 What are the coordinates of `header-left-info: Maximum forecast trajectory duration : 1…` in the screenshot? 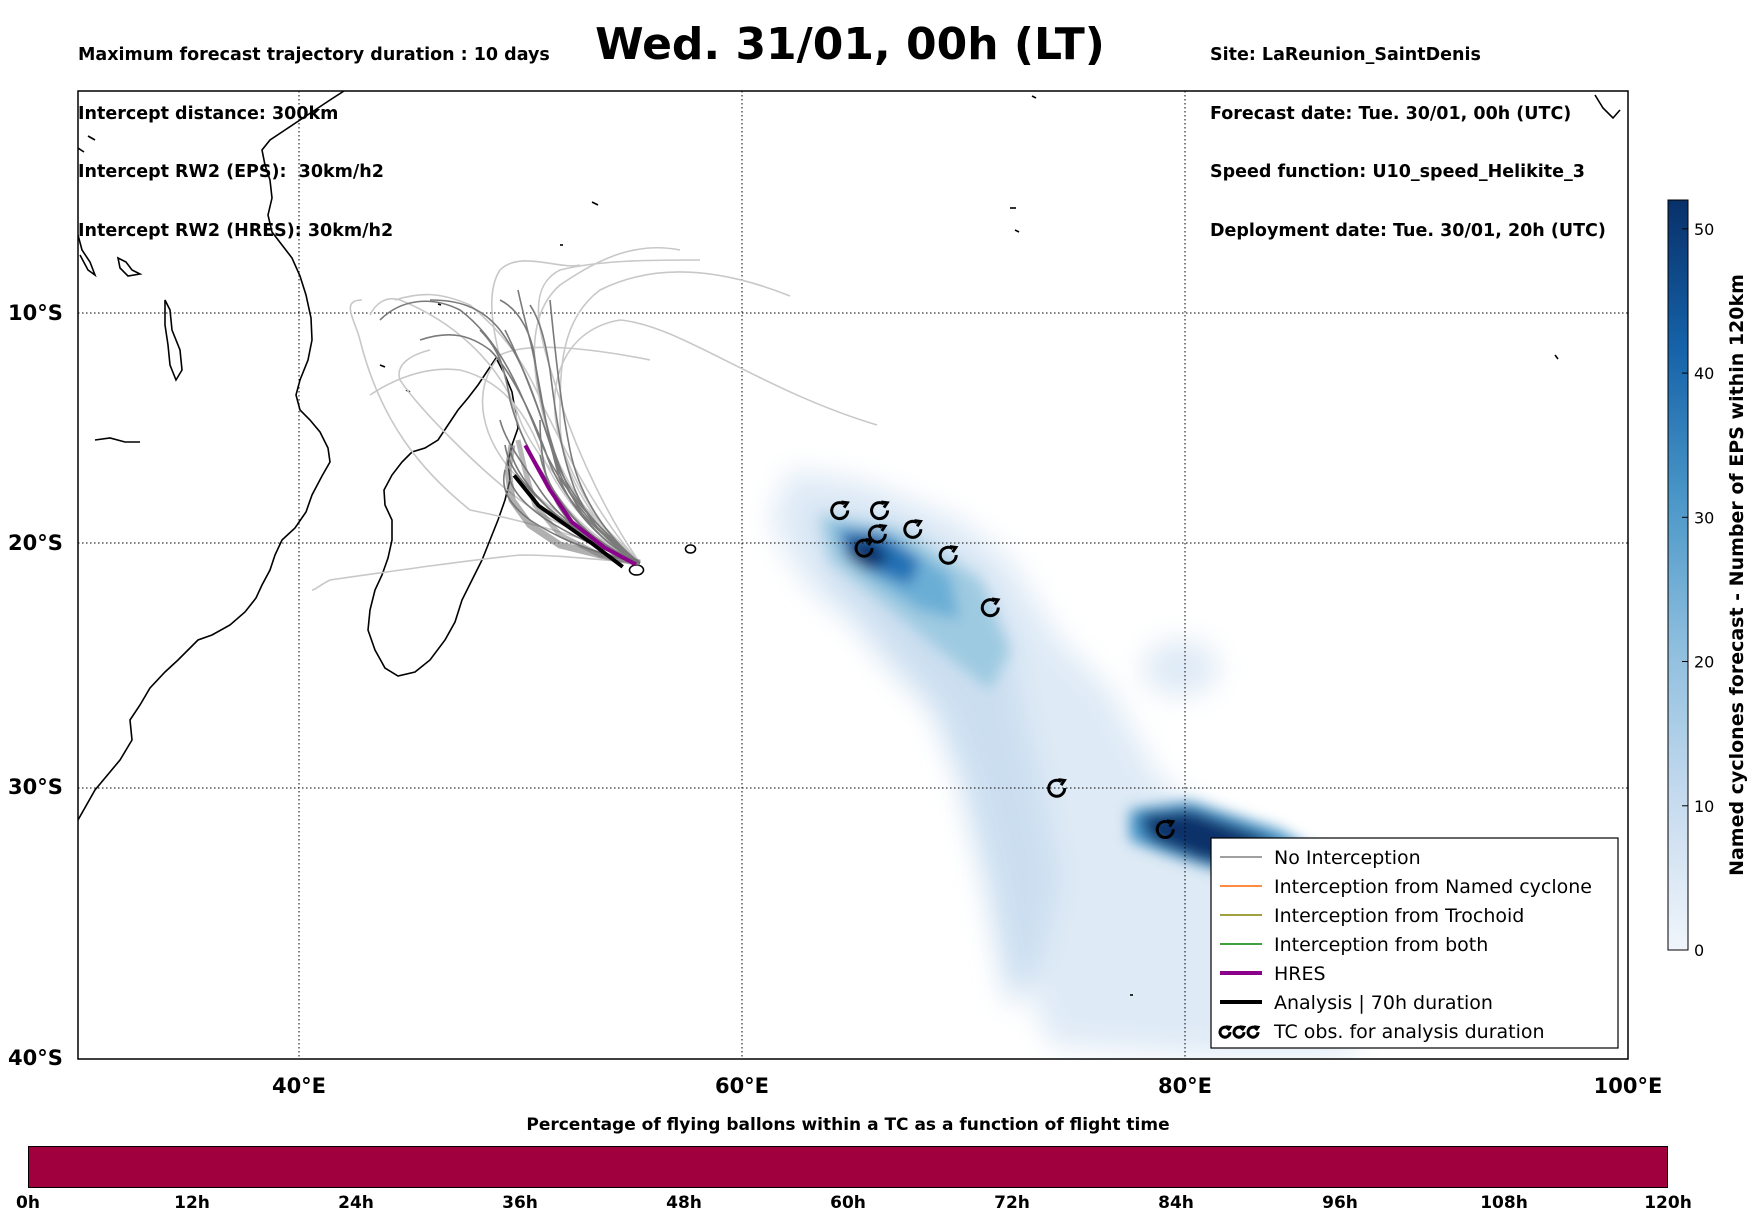 It's located at (314, 134).